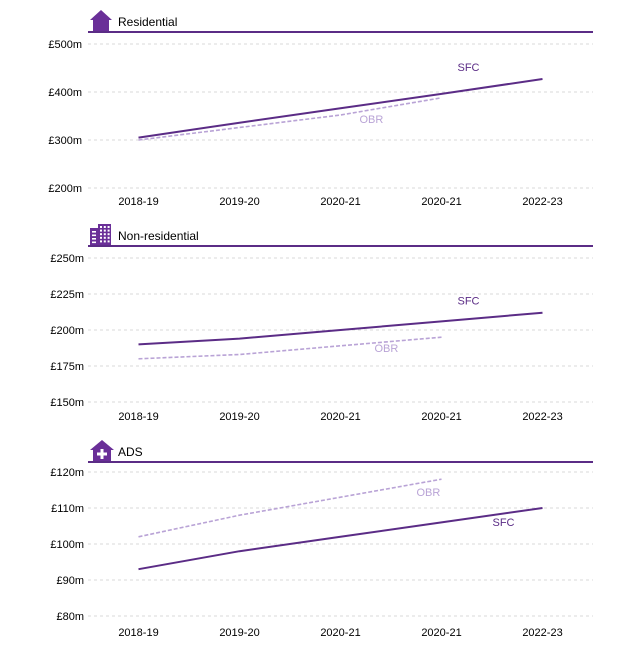  Describe the element at coordinates (67, 473) in the screenshot. I see `y-tick-label: £120m` at that location.